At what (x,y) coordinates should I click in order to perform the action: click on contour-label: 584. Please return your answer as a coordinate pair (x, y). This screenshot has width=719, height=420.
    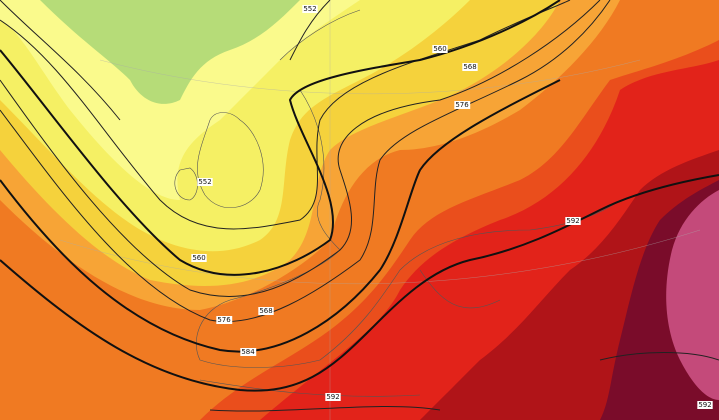
    Looking at the image, I should click on (248, 352).